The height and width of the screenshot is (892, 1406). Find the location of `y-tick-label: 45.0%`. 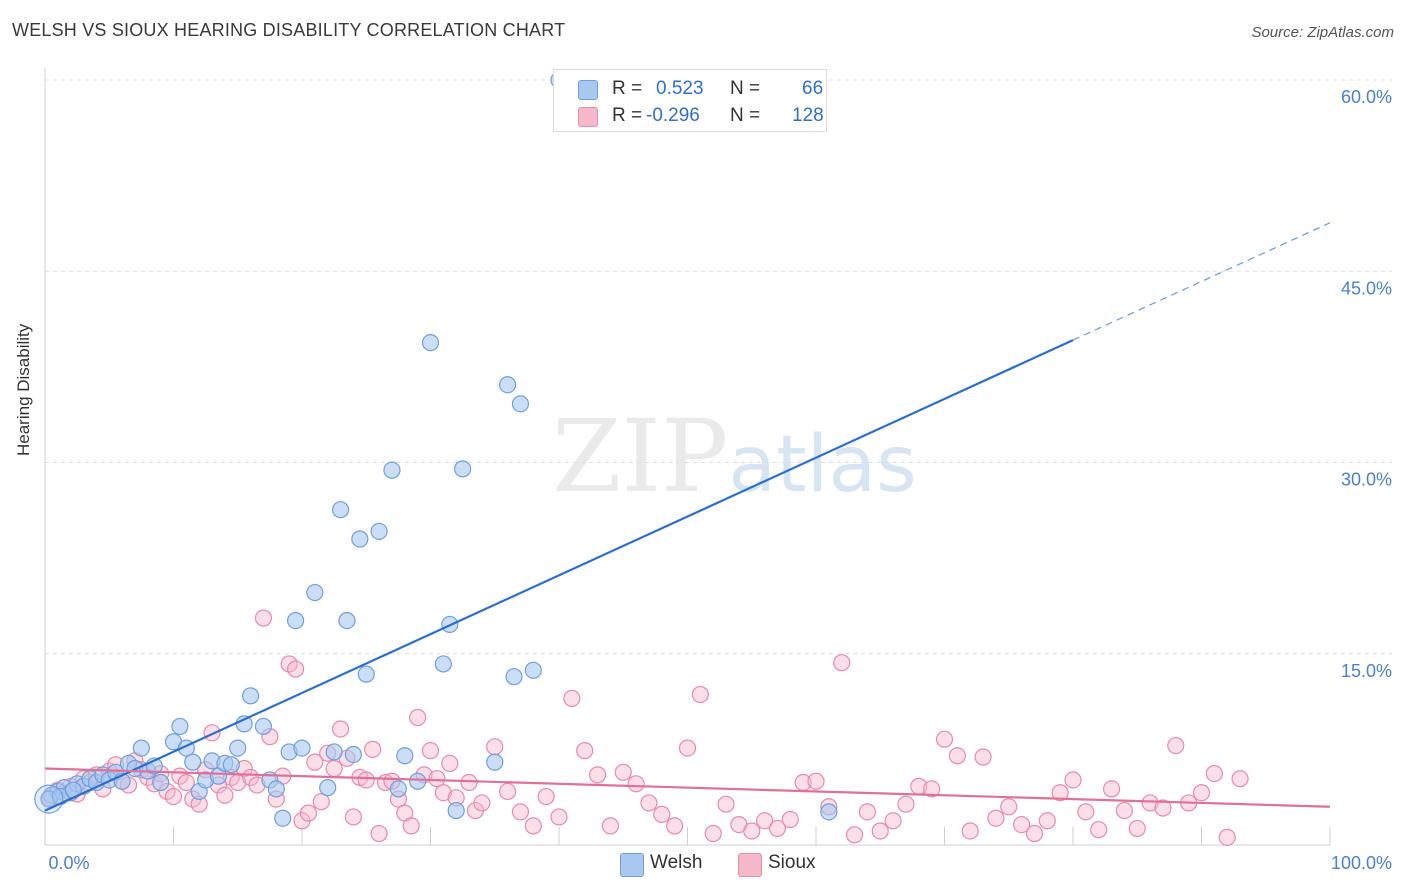

y-tick-label: 45.0% is located at coordinates (1366, 288).